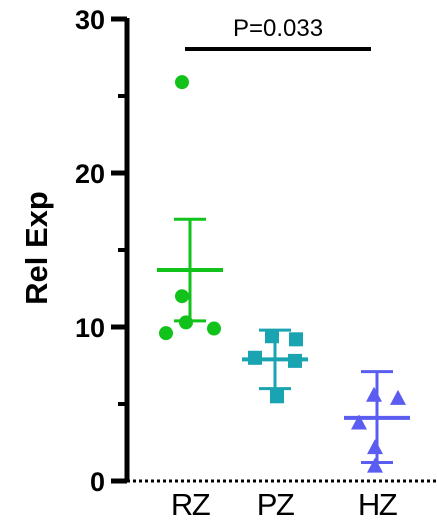  What do you see at coordinates (190, 504) in the screenshot?
I see `x-tick-label: RZ` at bounding box center [190, 504].